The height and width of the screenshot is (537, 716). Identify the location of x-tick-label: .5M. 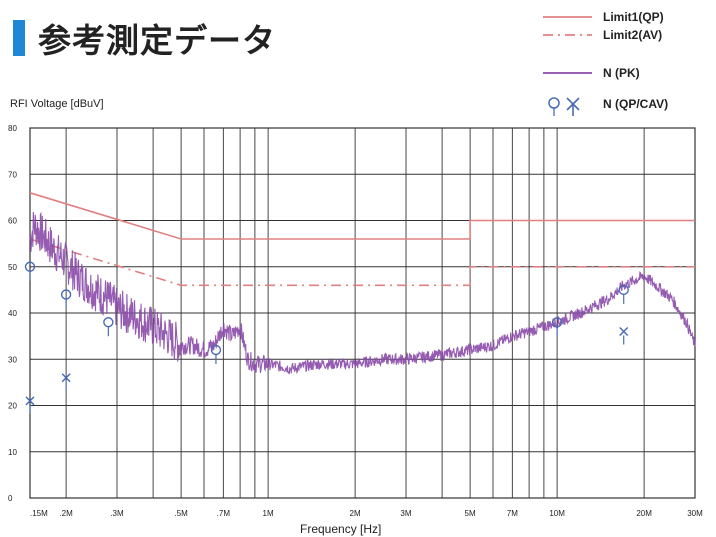
(181, 513).